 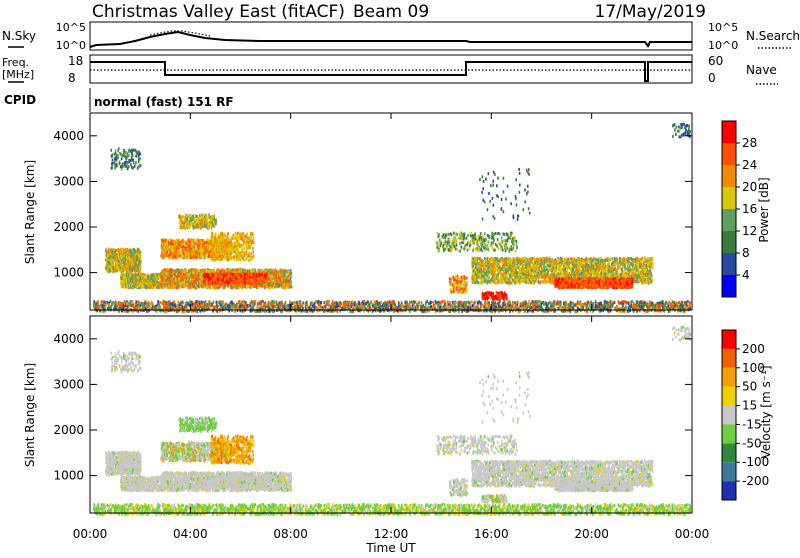 I want to click on nsearch-label: N.Search, so click(x=773, y=36).